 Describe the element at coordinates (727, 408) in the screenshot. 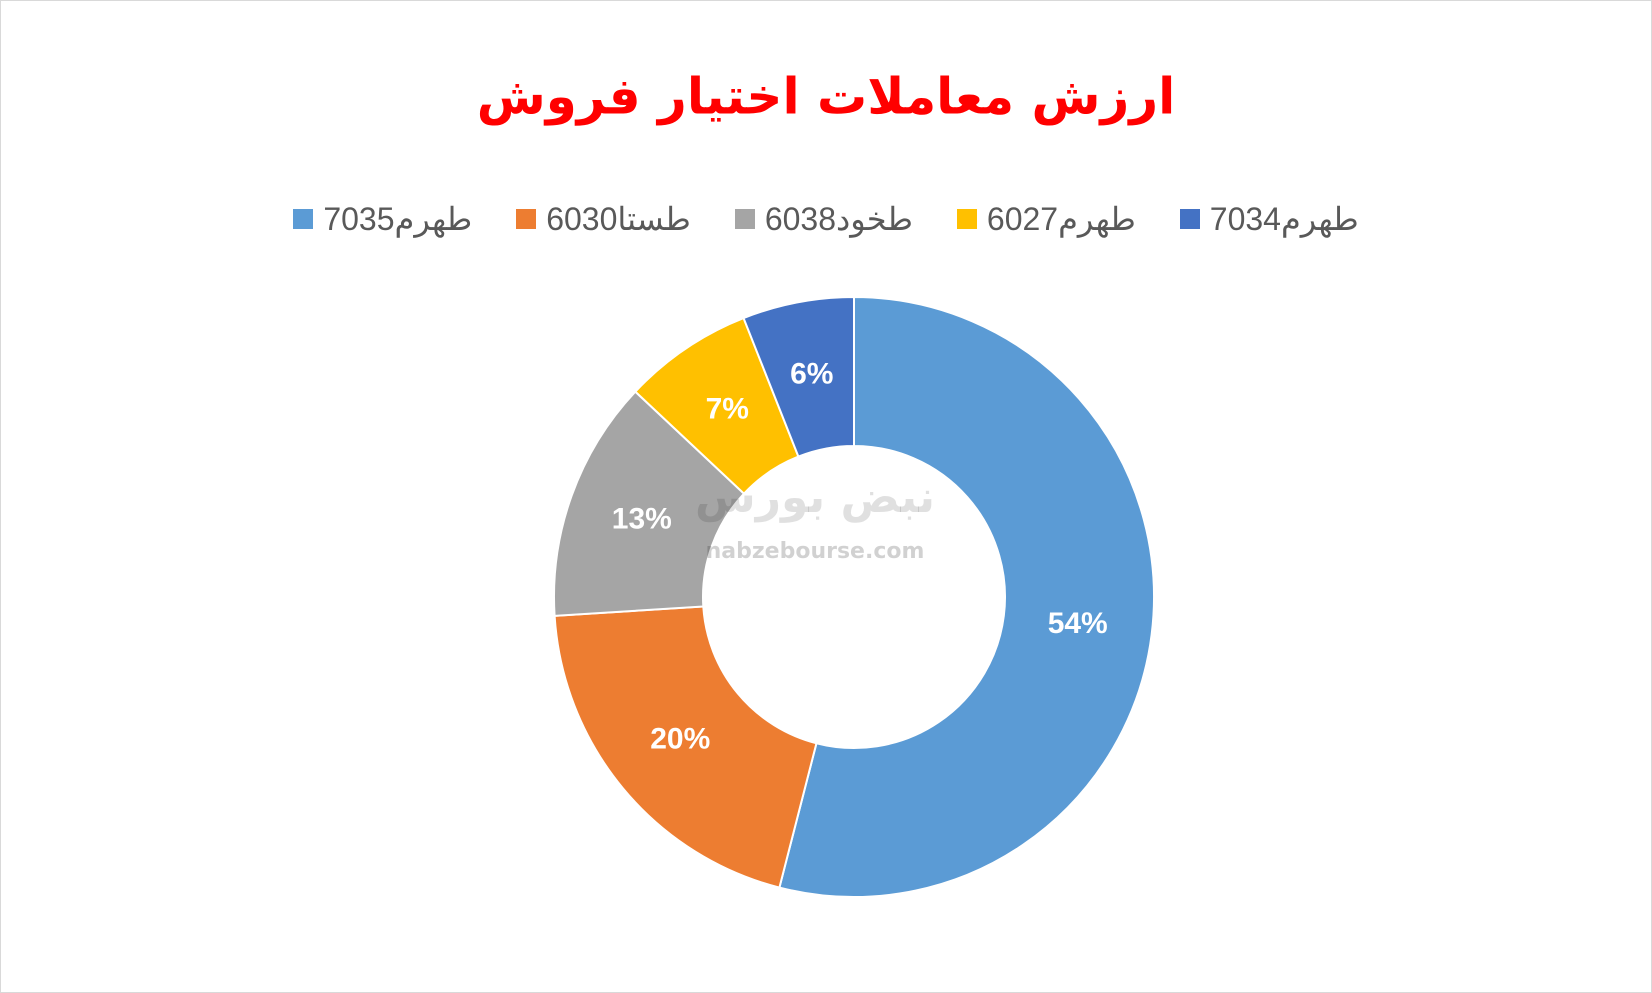

I see `data-label: 7%` at that location.